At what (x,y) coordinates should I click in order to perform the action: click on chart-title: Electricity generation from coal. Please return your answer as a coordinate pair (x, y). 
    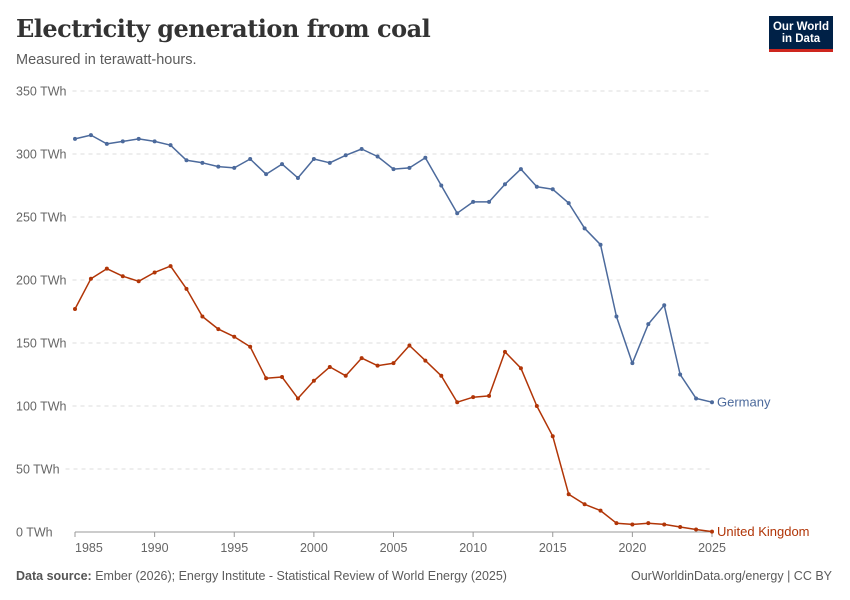
    Looking at the image, I should click on (223, 28).